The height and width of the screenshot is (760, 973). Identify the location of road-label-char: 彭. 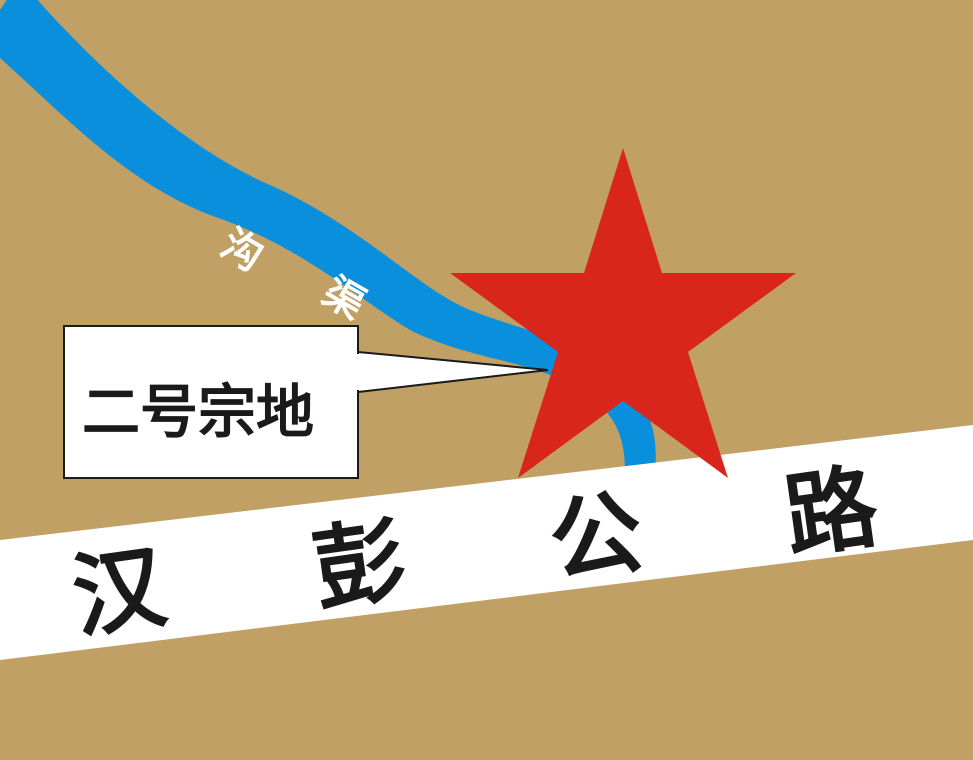
(359, 565).